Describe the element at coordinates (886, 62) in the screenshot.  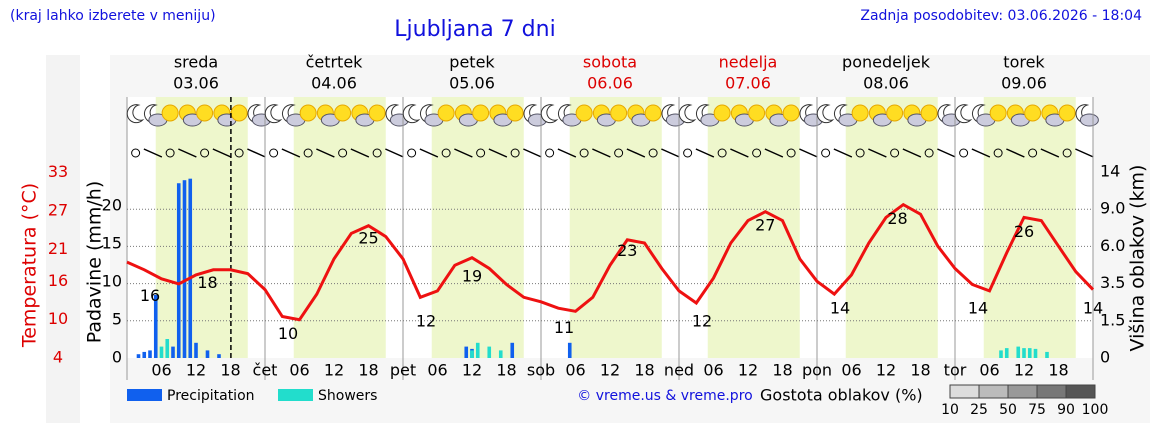
I see `day-name: ponedeljek` at that location.